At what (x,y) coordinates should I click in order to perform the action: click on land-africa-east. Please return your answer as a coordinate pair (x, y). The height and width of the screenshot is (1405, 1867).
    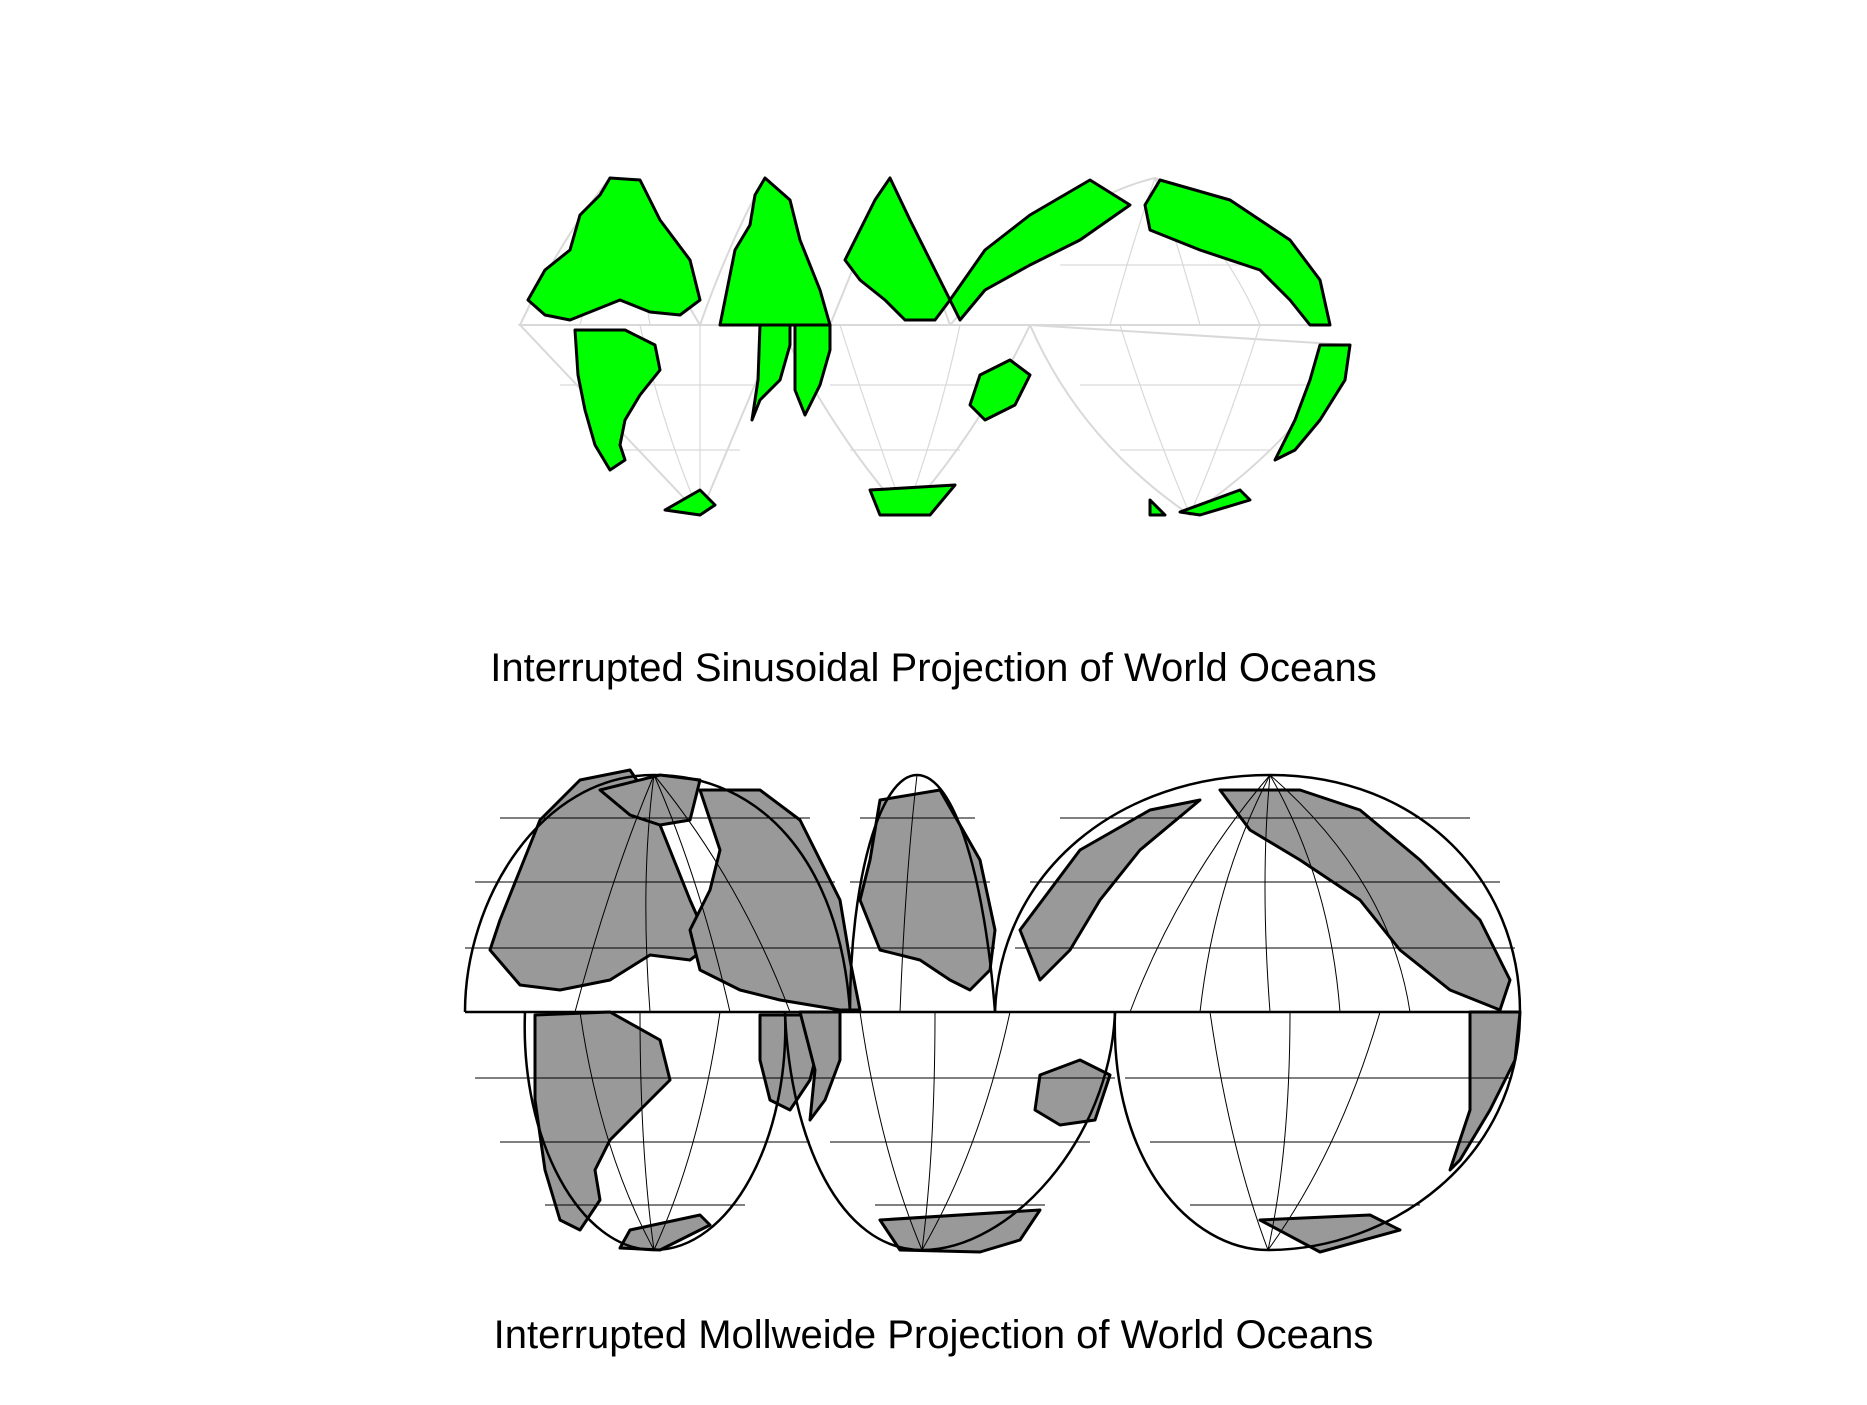
    Looking at the image, I should click on (812, 370).